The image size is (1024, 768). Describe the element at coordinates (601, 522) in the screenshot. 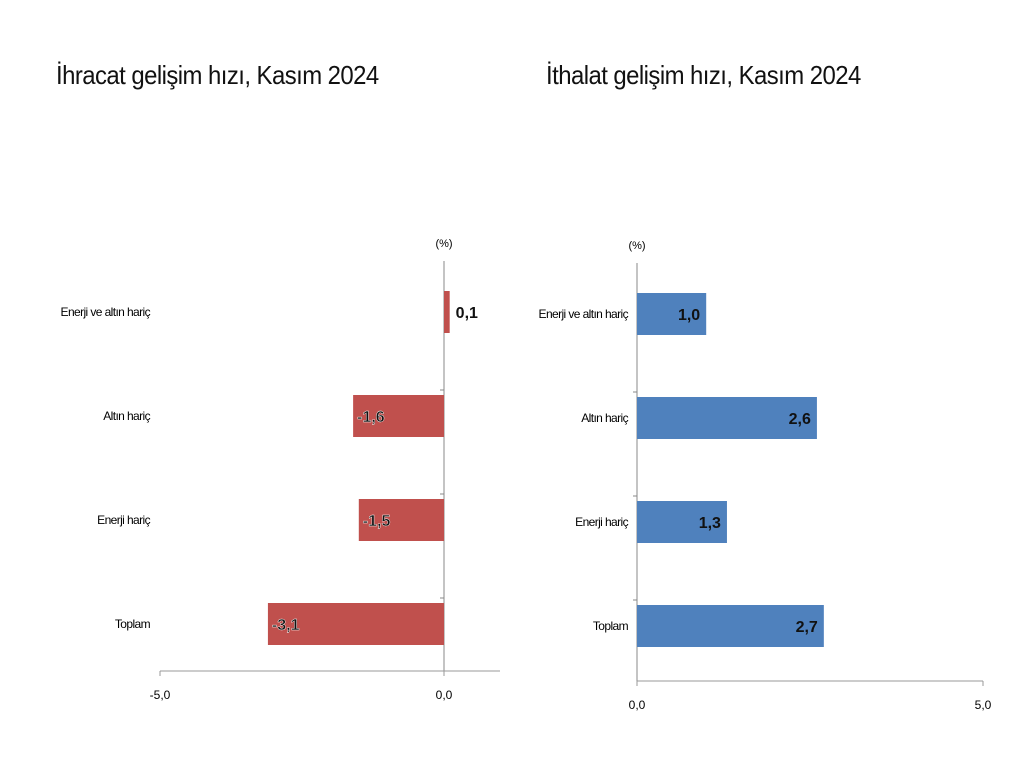

I see `import-category-label: Enerji hariç` at that location.